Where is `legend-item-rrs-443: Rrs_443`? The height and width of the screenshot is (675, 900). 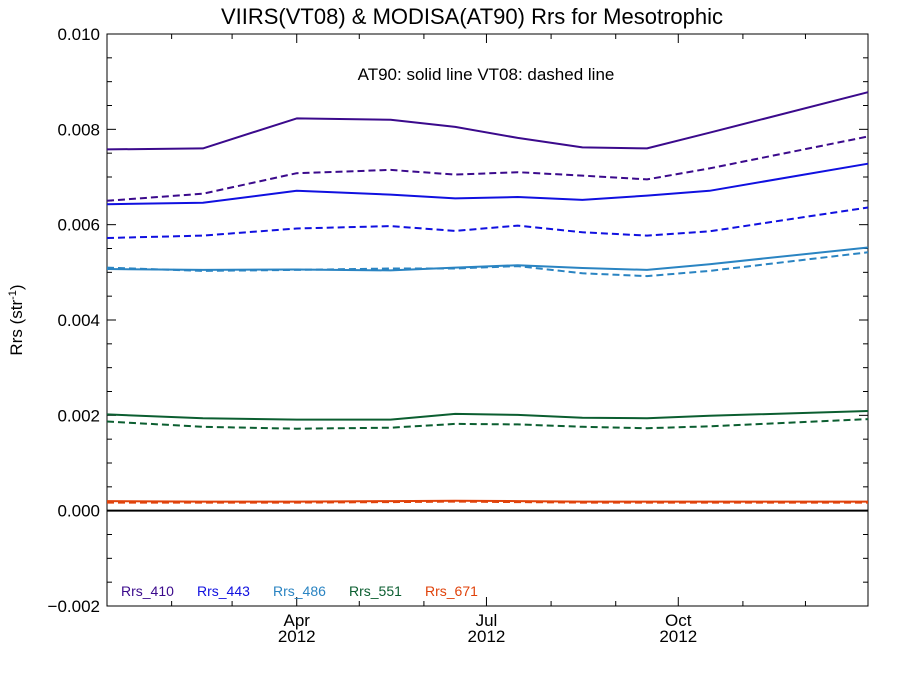 legend-item-rrs-443: Rrs_443 is located at coordinates (223, 591).